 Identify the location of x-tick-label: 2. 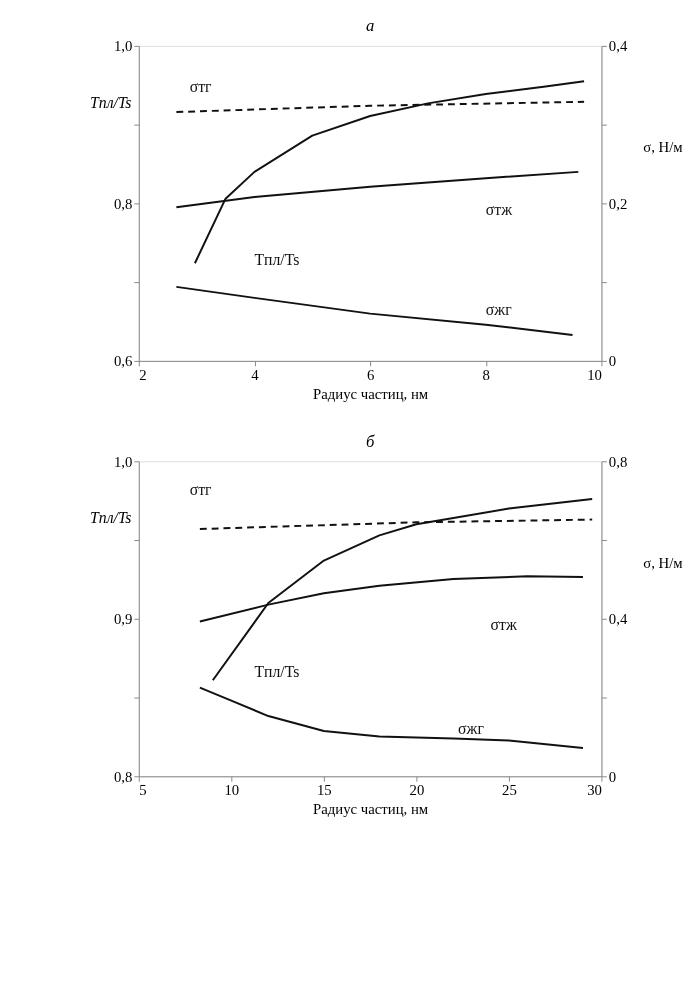
(143, 375).